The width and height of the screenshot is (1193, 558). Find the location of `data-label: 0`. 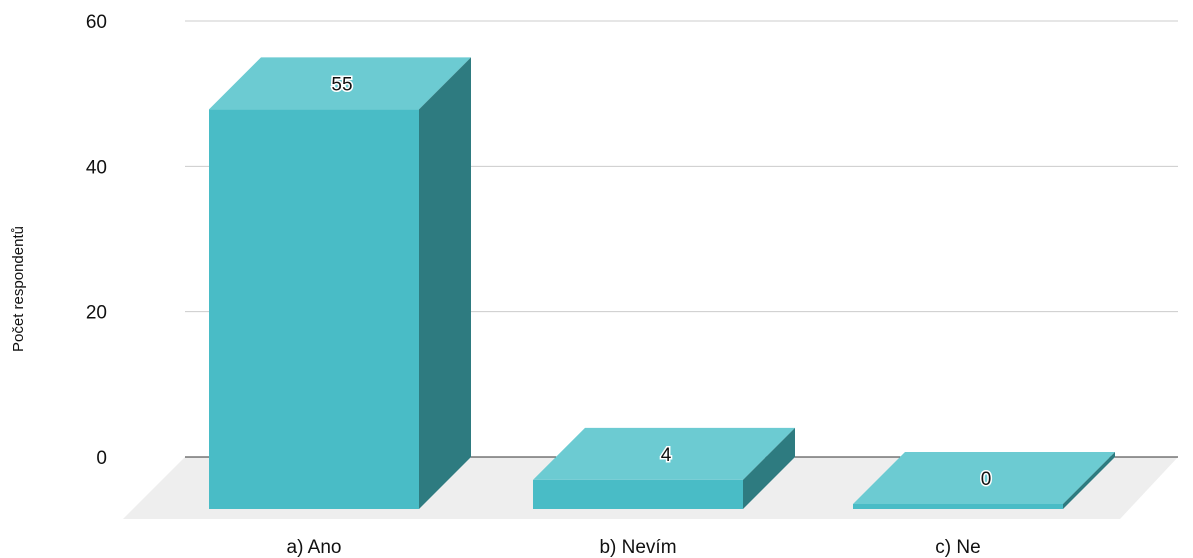

data-label: 0 is located at coordinates (986, 479).